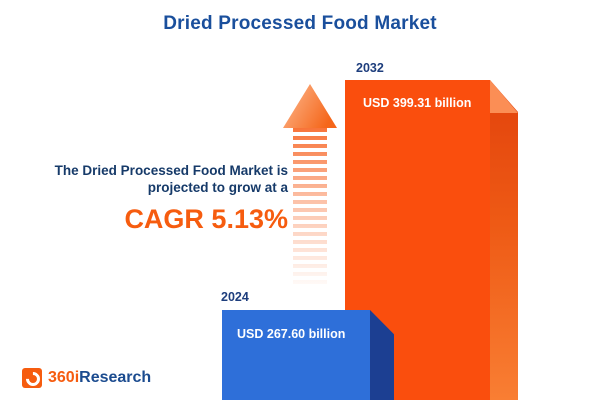 This screenshot has height=400, width=600. I want to click on annotation-line-1: The Dried Processed Food Market is, so click(171, 170).